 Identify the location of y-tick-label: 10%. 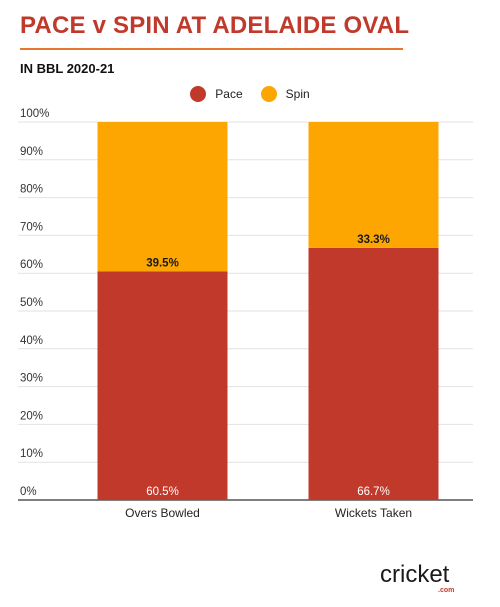
(31, 454).